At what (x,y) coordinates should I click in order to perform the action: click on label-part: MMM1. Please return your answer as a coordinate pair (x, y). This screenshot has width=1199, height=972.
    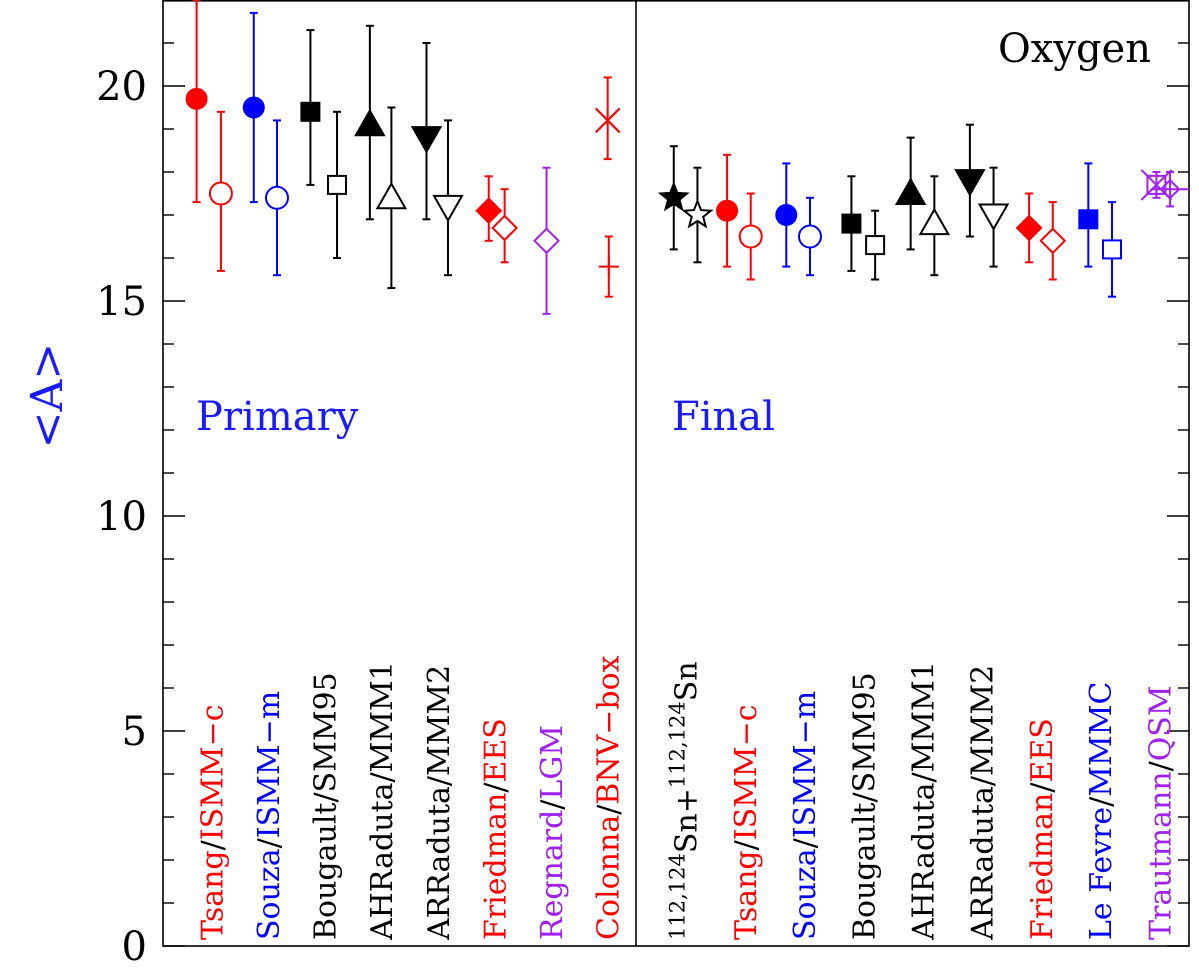
    Looking at the image, I should click on (924, 716).